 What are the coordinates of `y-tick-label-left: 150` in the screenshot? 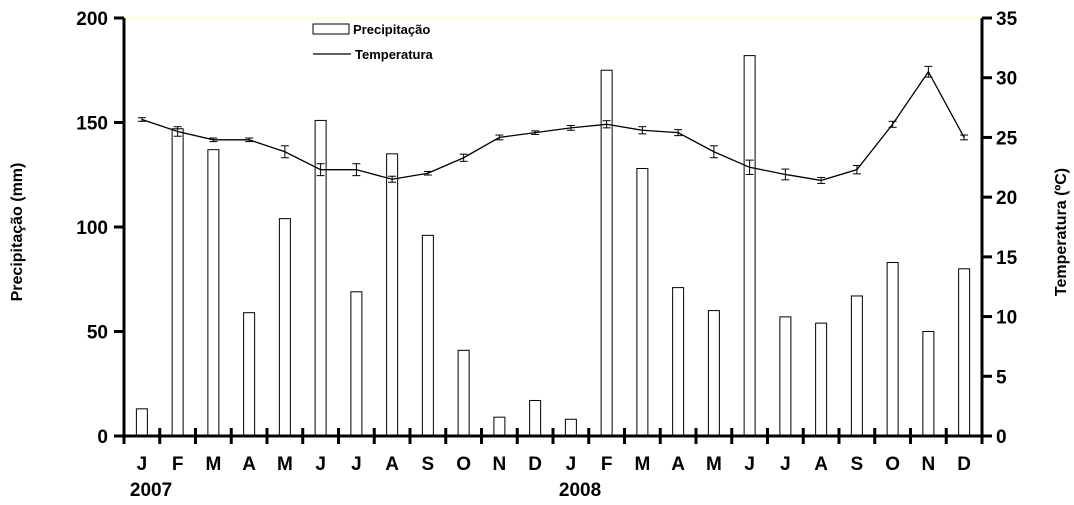 It's located at (92, 124).